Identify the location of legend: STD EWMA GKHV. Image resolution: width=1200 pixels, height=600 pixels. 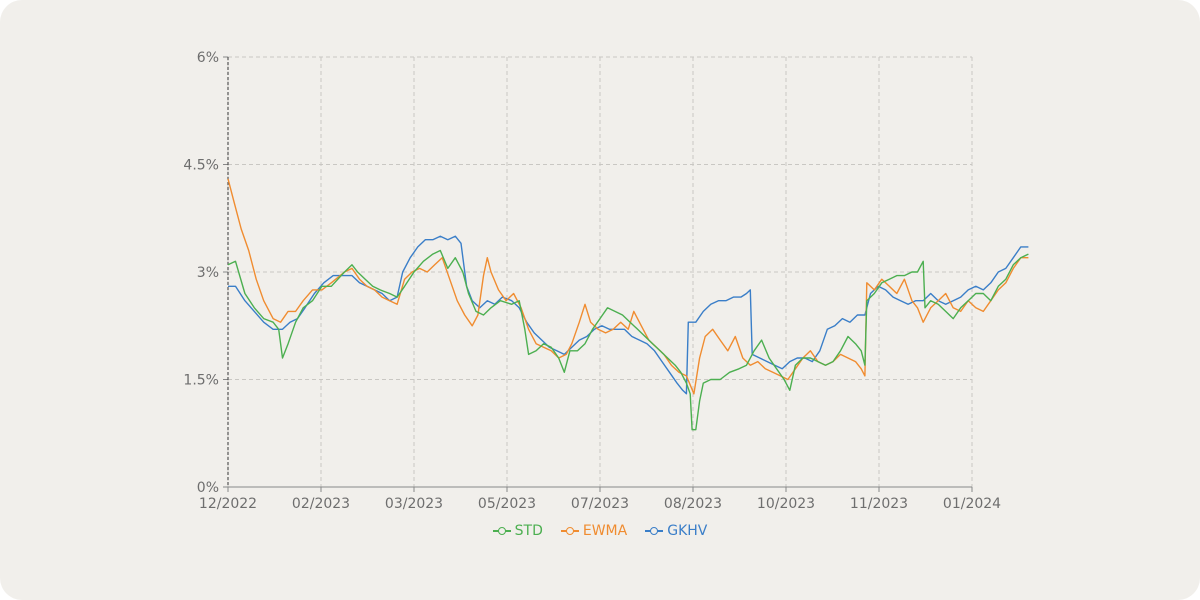
(600, 531).